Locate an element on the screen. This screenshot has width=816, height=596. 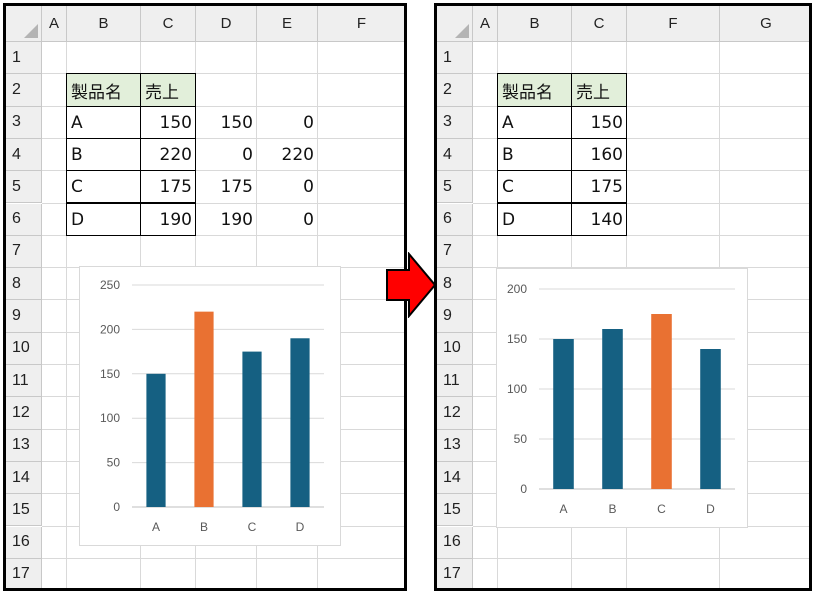
y-tick-label: 100 is located at coordinates (517, 389).